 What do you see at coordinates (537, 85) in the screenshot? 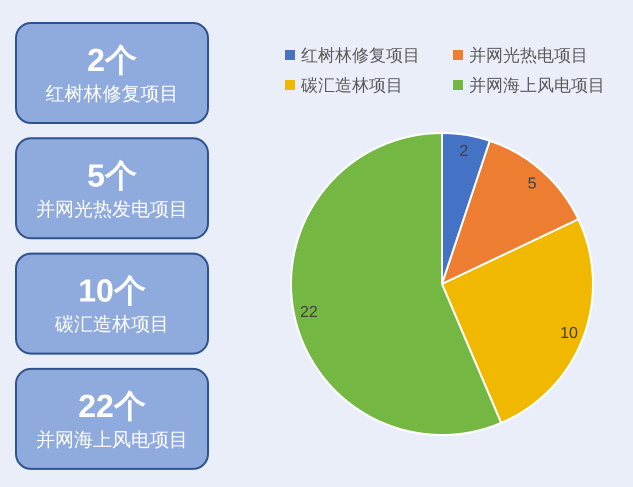
I see `legend-label: 并网海上风电项目` at bounding box center [537, 85].